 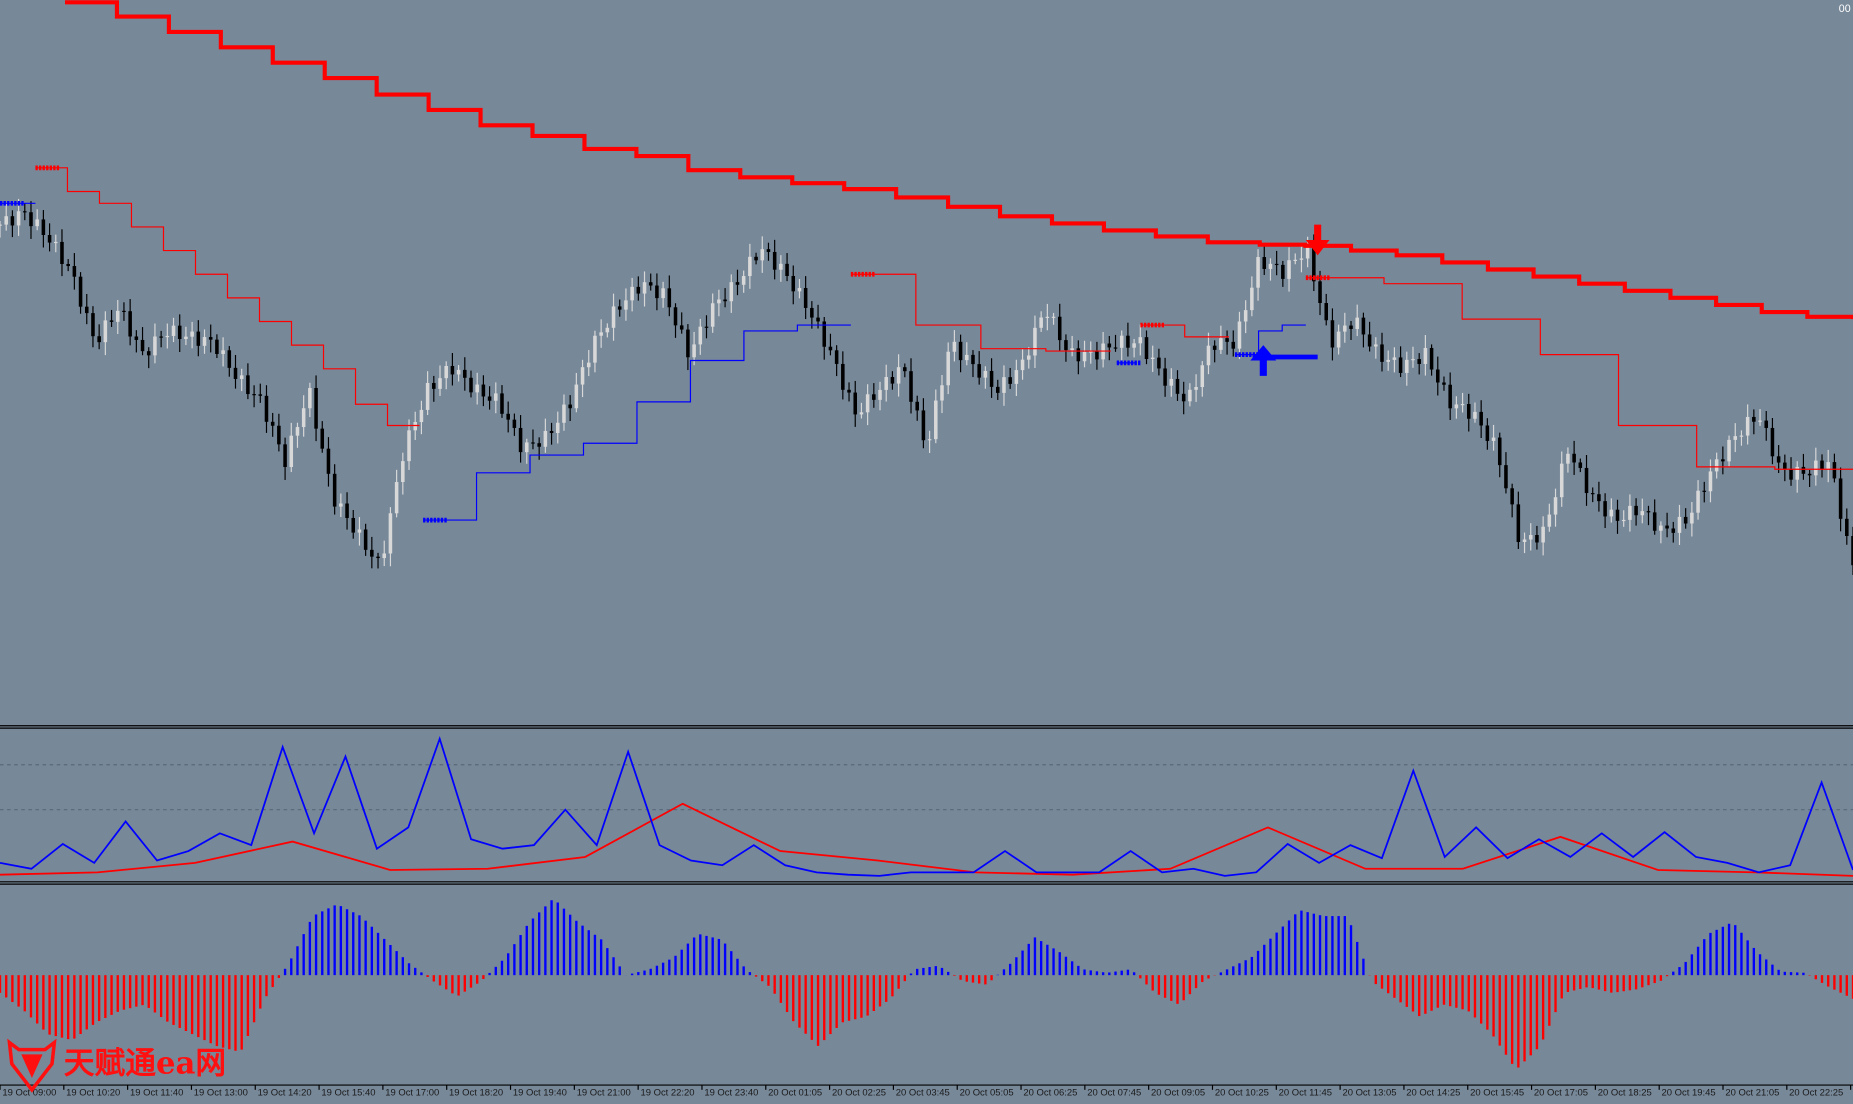 What do you see at coordinates (1816, 1093) in the screenshot?
I see `axis-label: 20 Oct 22:25` at bounding box center [1816, 1093].